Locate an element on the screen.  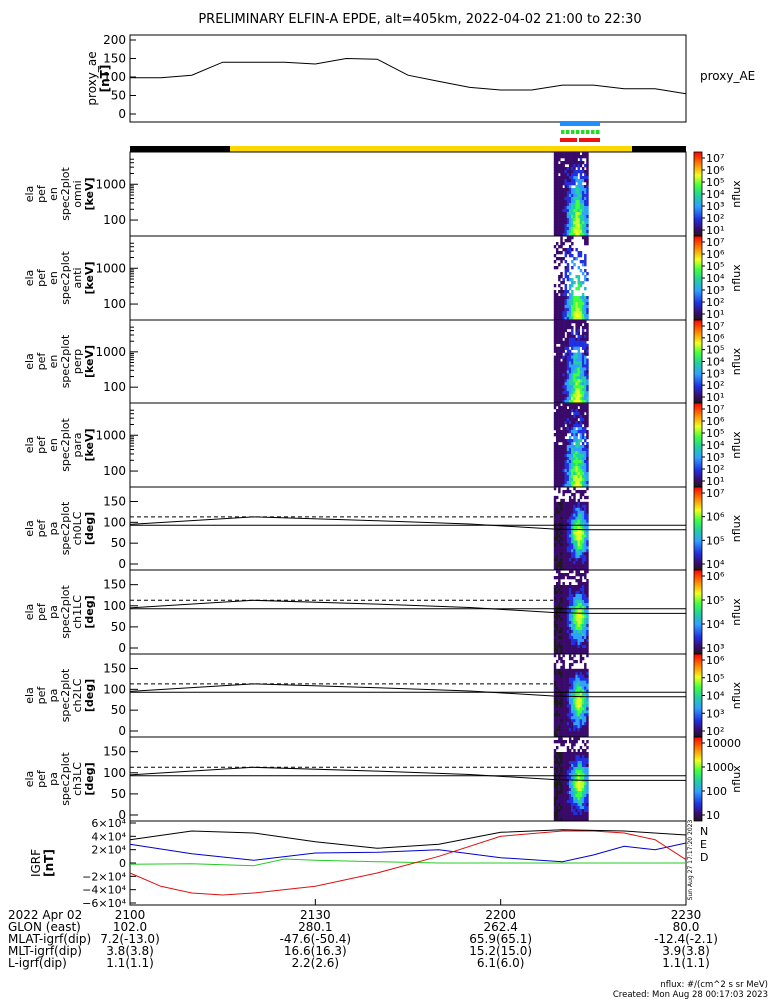
igrf-line-N is located at coordinates (408, 852).